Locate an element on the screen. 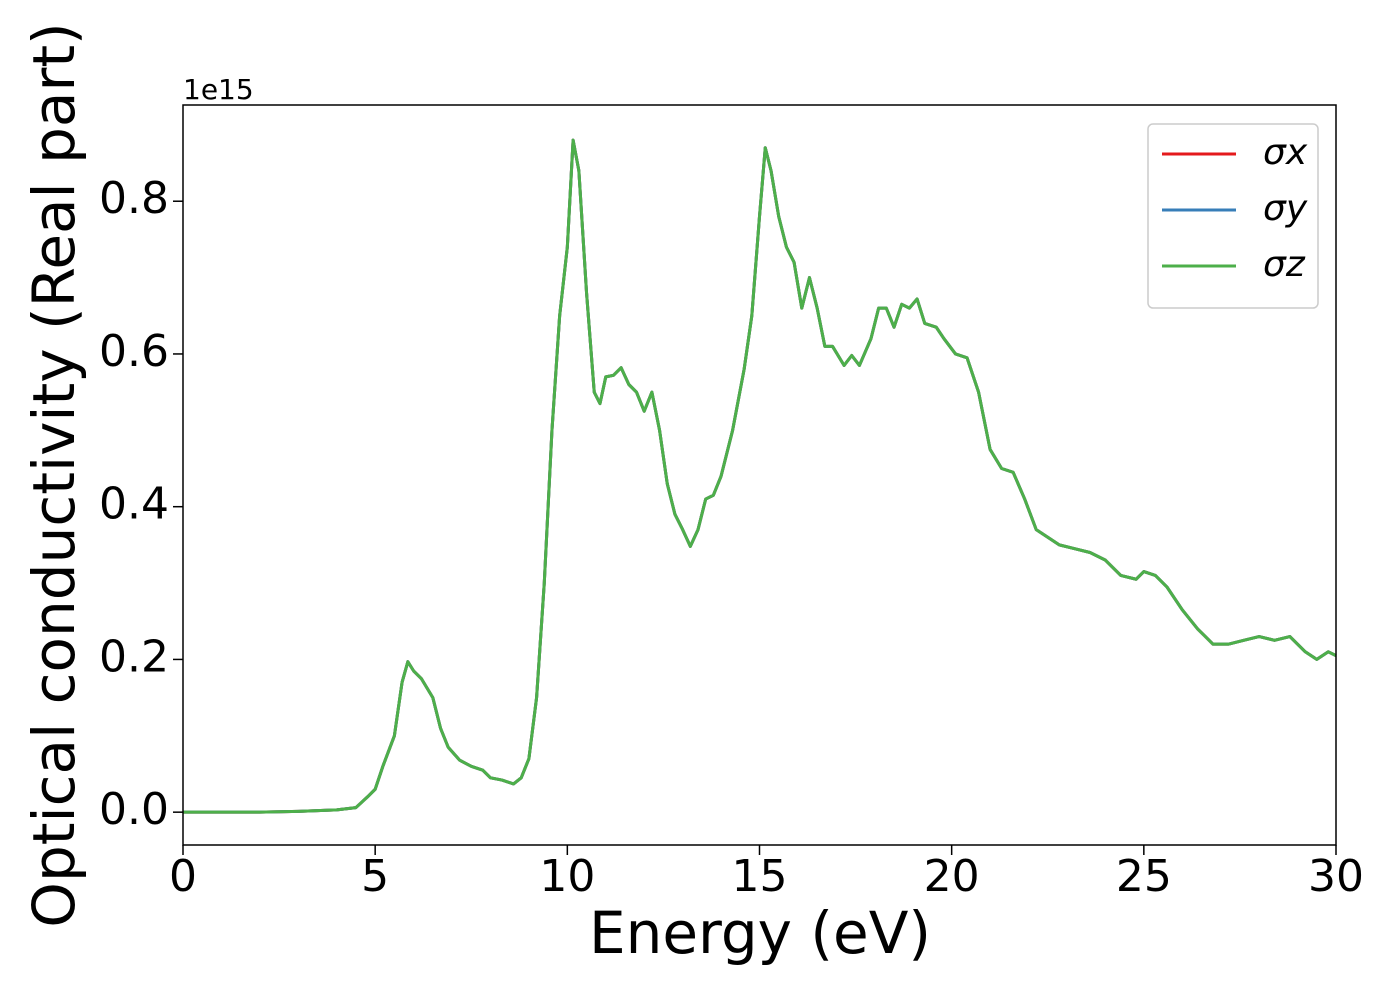 The image size is (1400, 1000). y-axis-label: Optical conductivity (Real part) is located at coordinates (54, 474).